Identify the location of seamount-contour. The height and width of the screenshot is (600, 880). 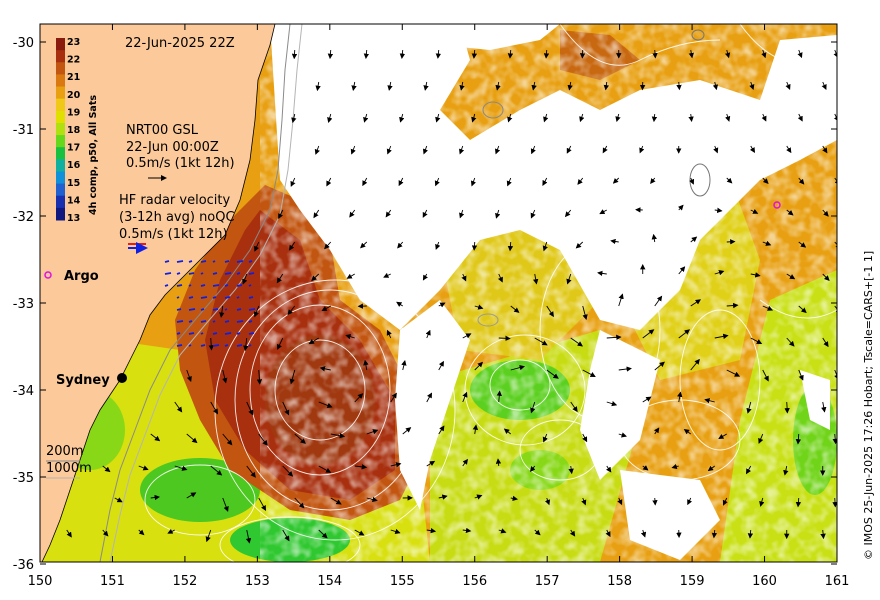
(493, 110).